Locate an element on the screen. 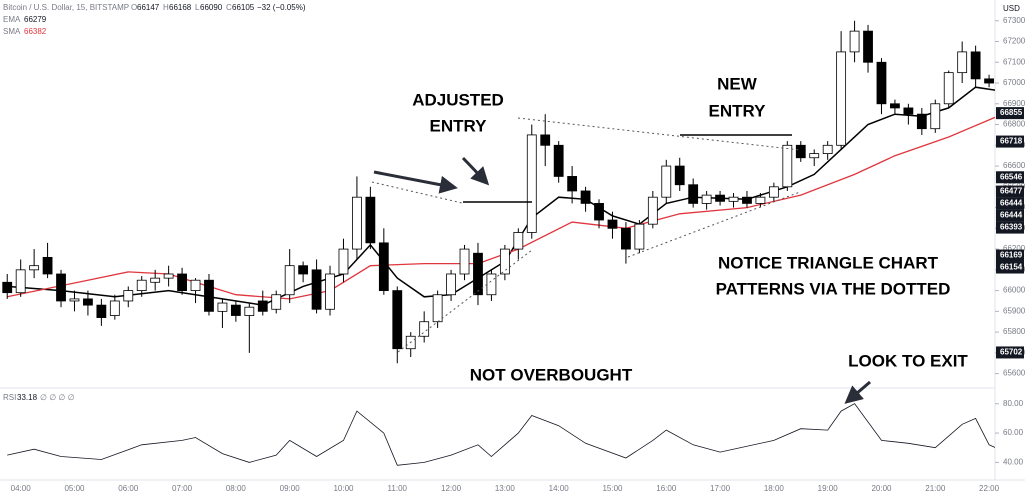  arrow is located at coordinates (475, 171).